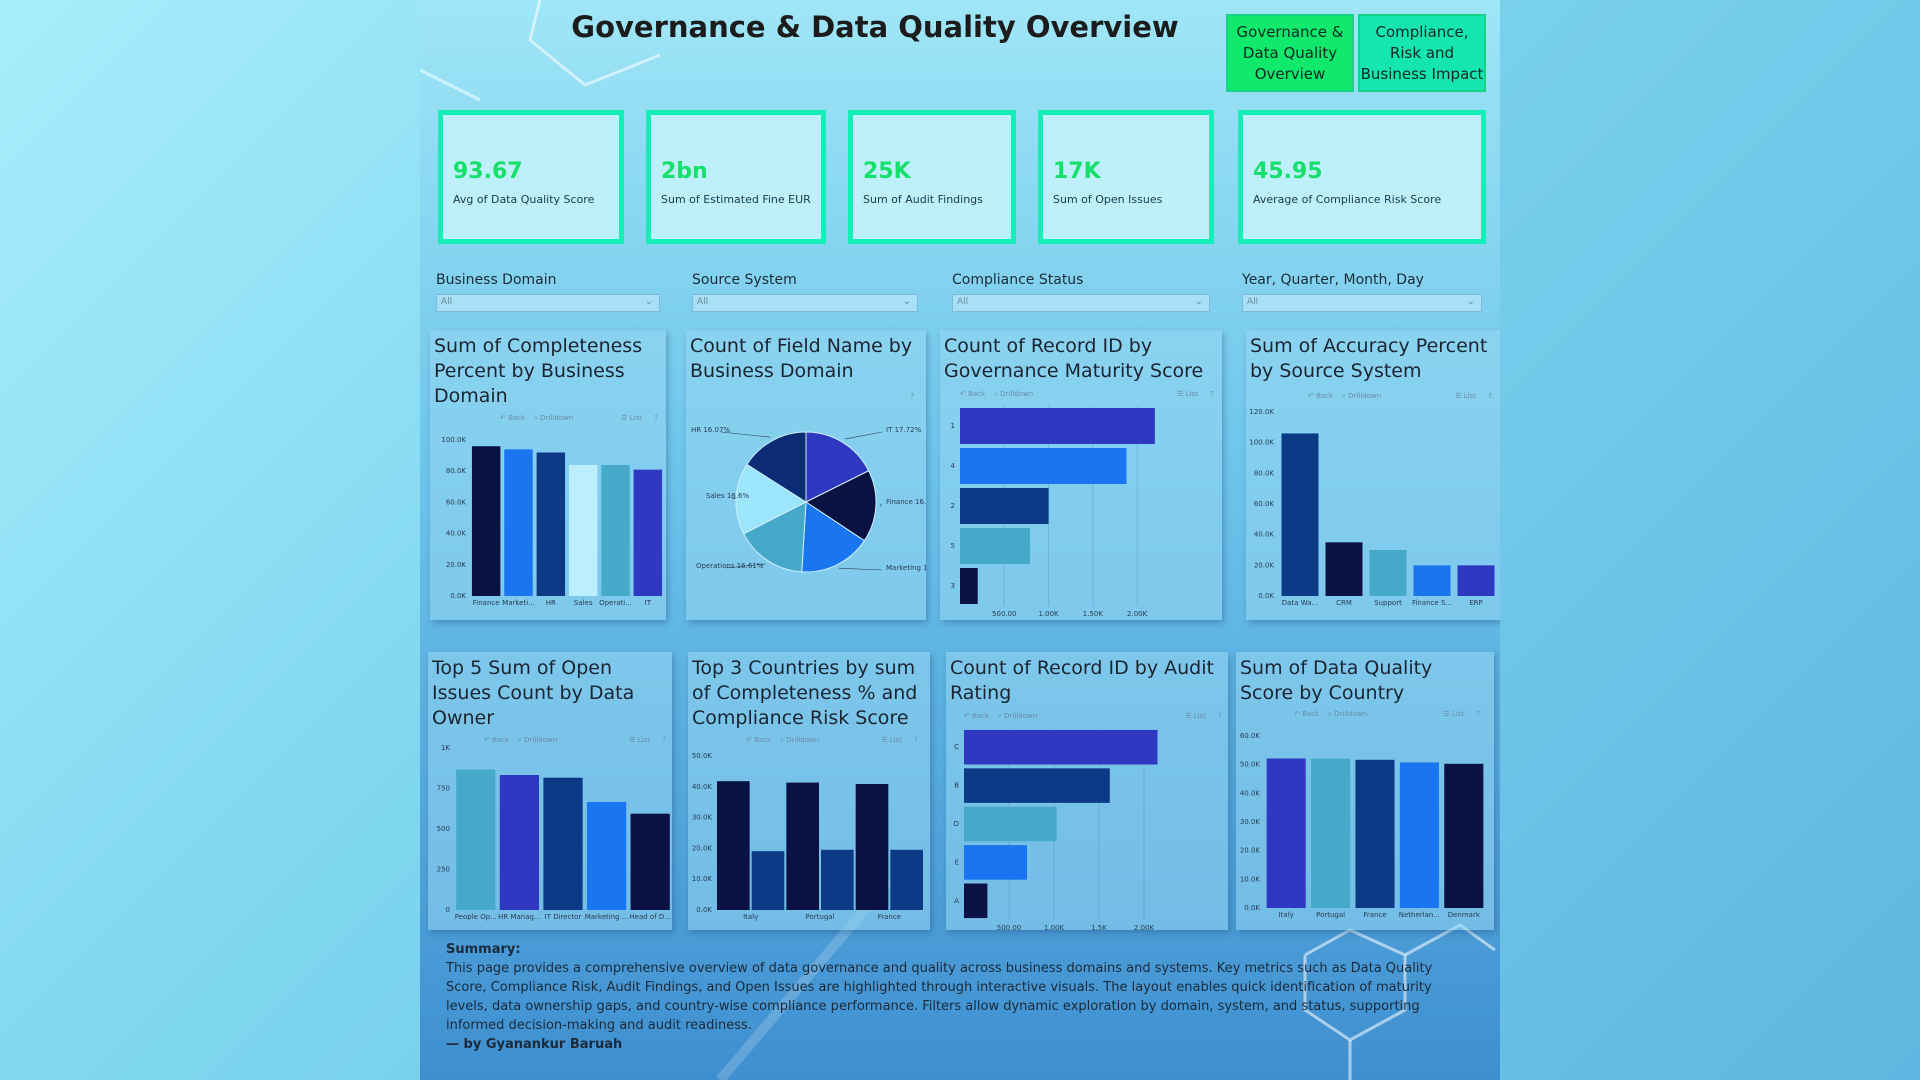 The height and width of the screenshot is (1080, 1920). Describe the element at coordinates (1362, 292) in the screenshot. I see `slicer-date-hierarchy: Year, Quarter, Month, Day All ⌄` at that location.